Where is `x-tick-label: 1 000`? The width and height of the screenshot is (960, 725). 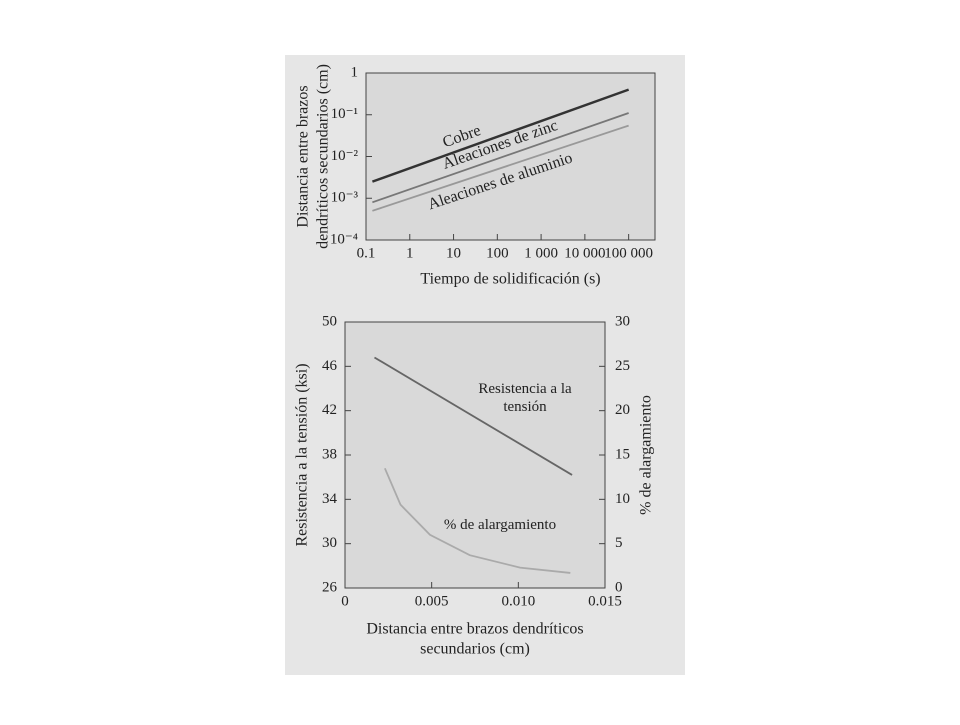 x-tick-label: 1 000 is located at coordinates (541, 253).